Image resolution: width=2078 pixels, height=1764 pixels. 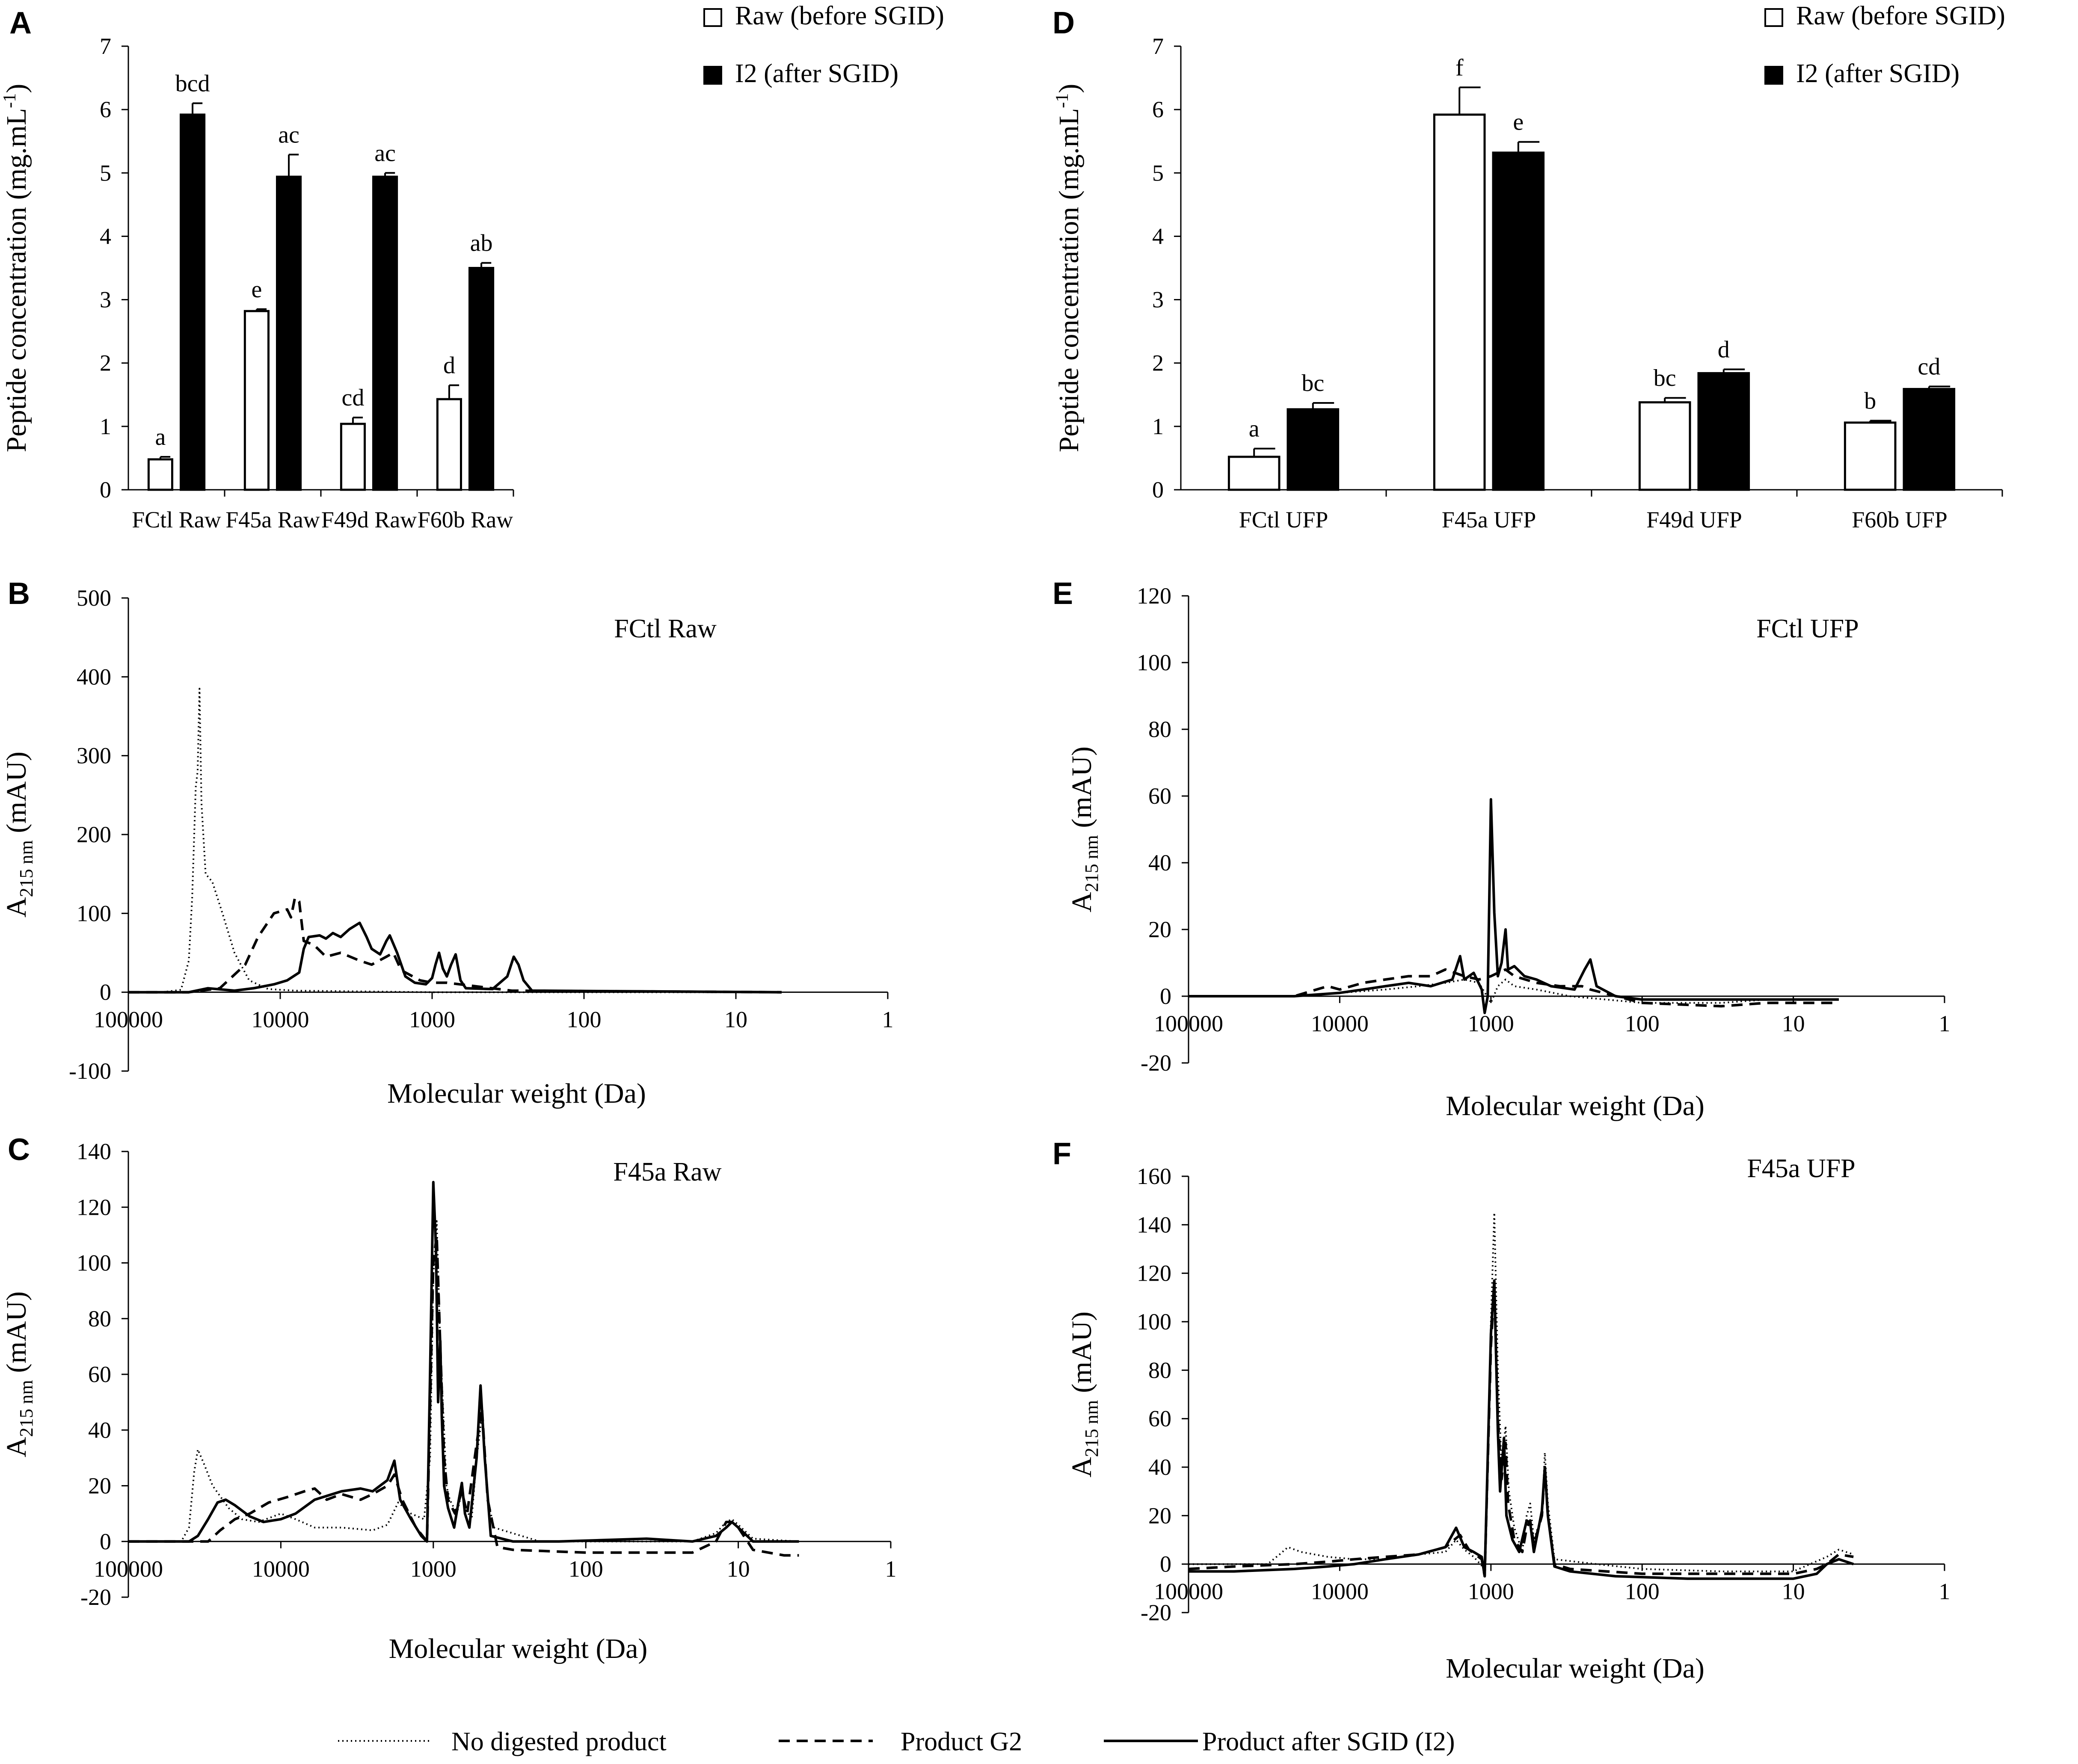 What do you see at coordinates (1062, 594) in the screenshot?
I see `panel-label: E` at bounding box center [1062, 594].